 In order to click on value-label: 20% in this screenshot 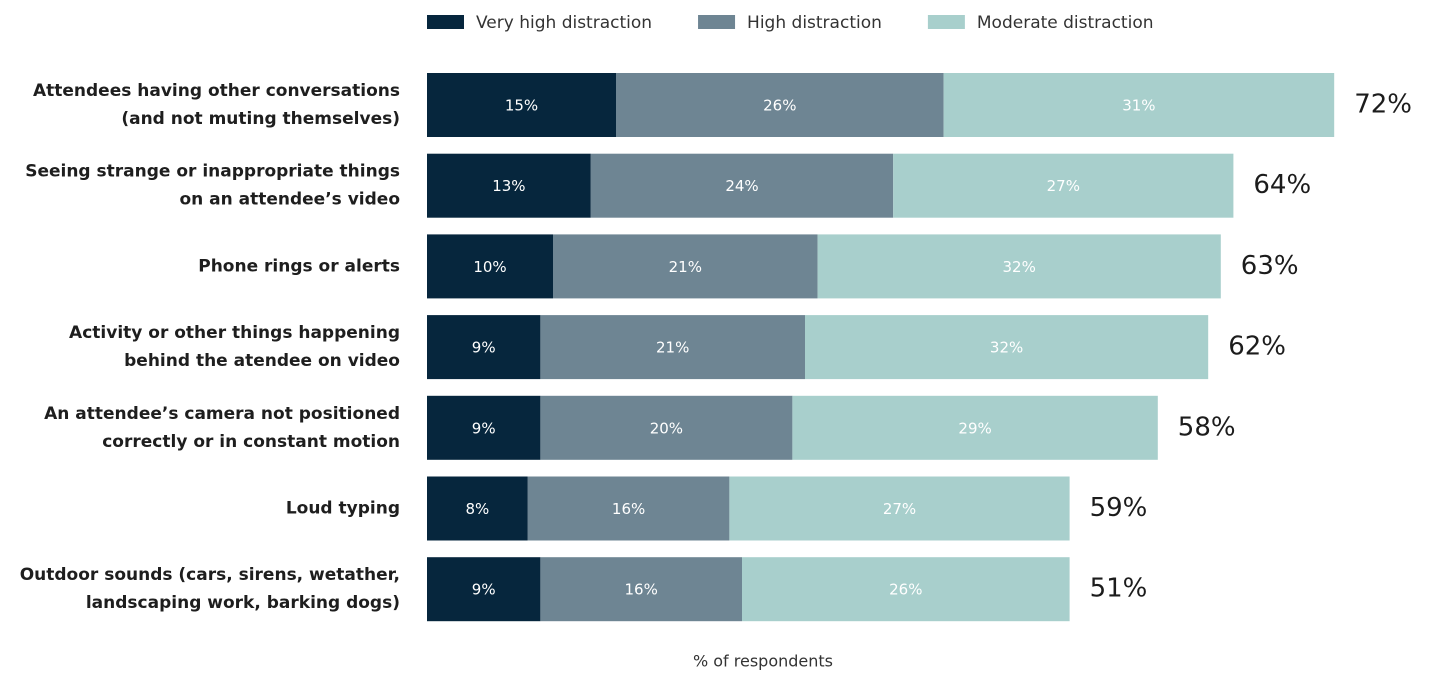, I will do `click(666, 428)`.